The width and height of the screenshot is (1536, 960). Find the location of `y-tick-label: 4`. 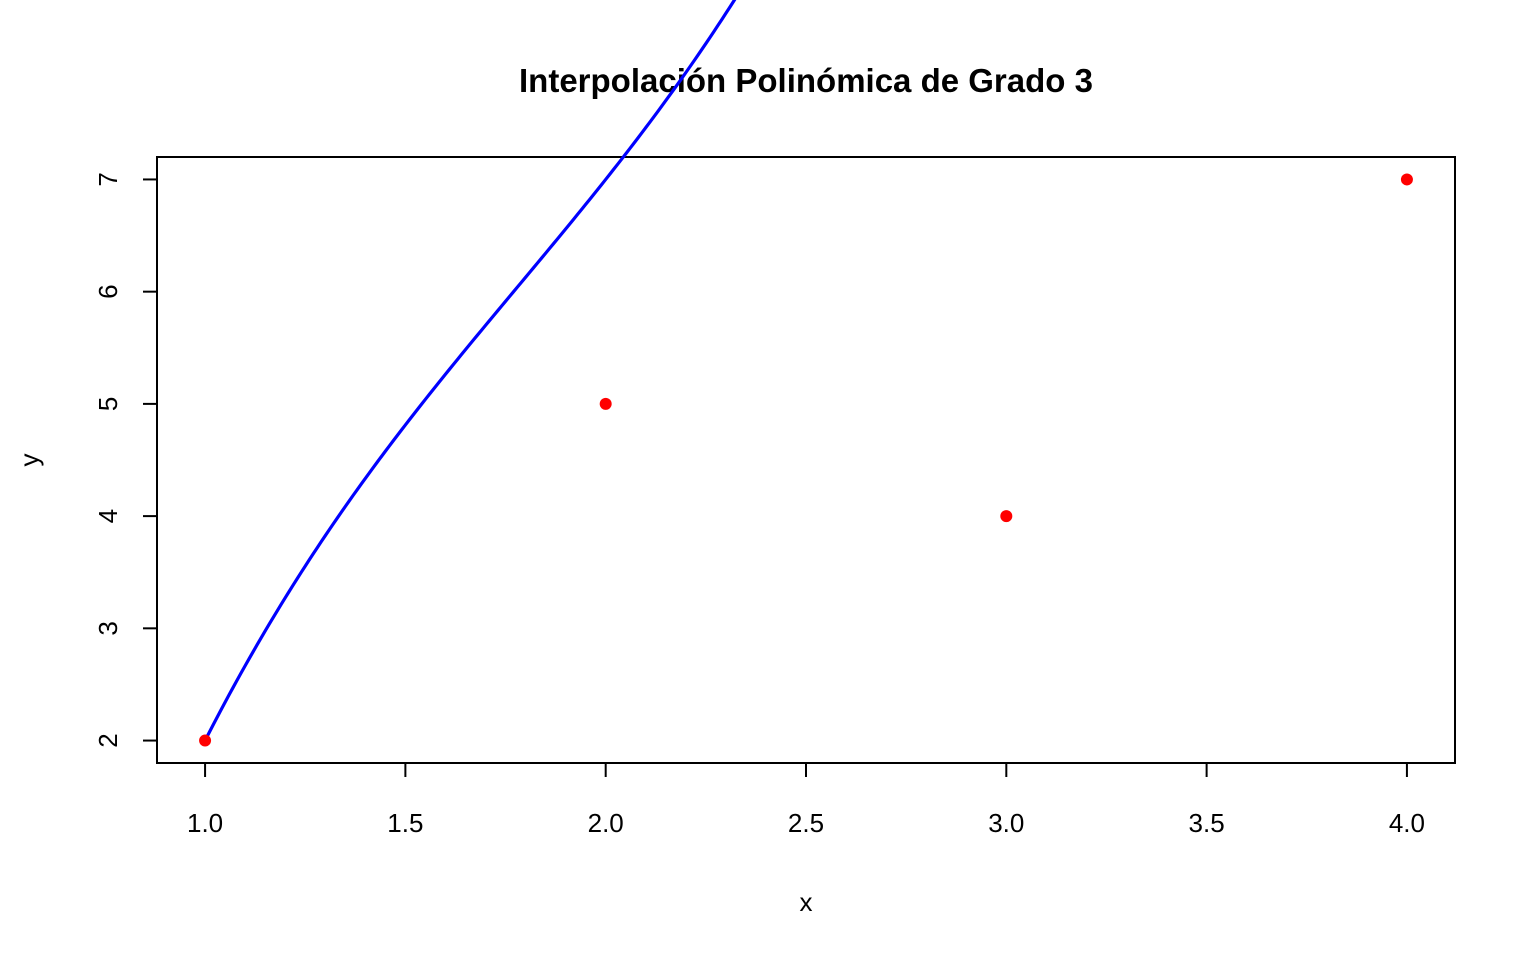

y-tick-label: 4 is located at coordinates (108, 516).